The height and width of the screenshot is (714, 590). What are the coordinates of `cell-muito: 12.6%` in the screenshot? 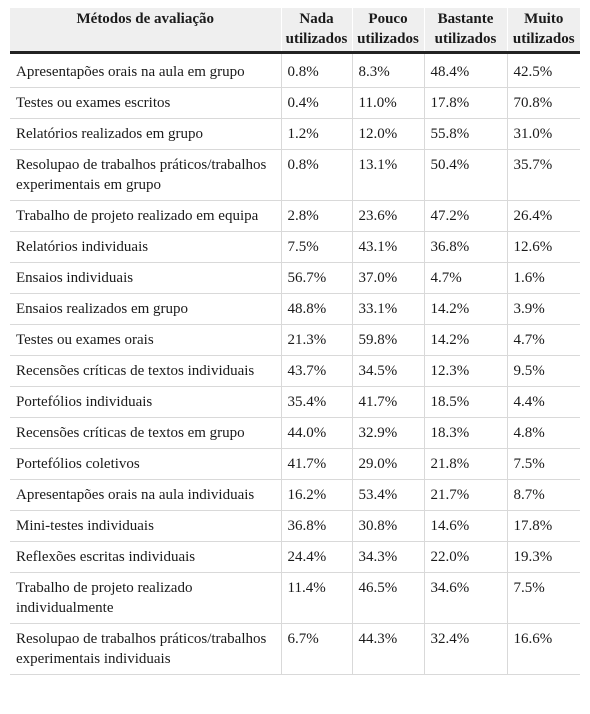 It's located at (543, 247).